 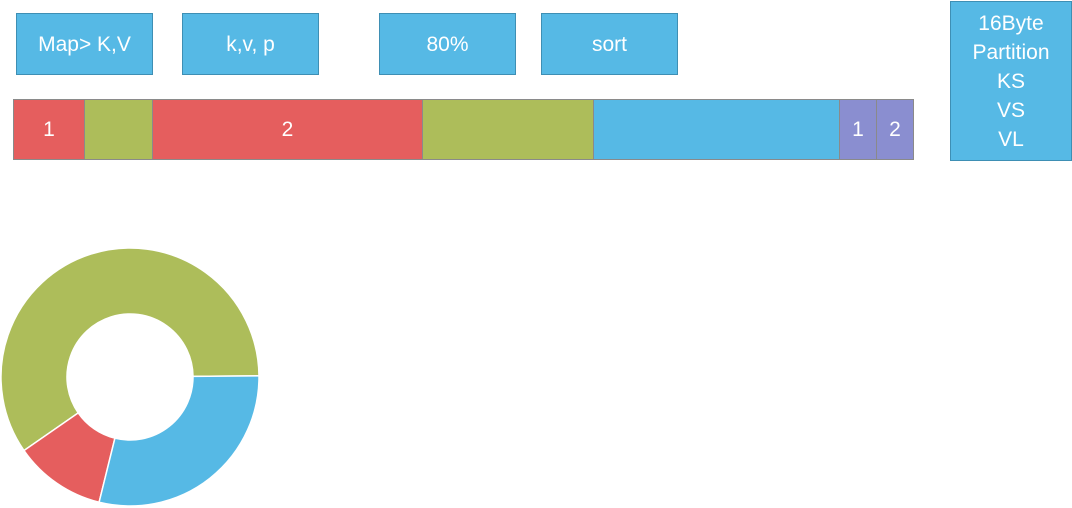 I want to click on map-kv-label: Map> K,V, so click(x=84, y=44).